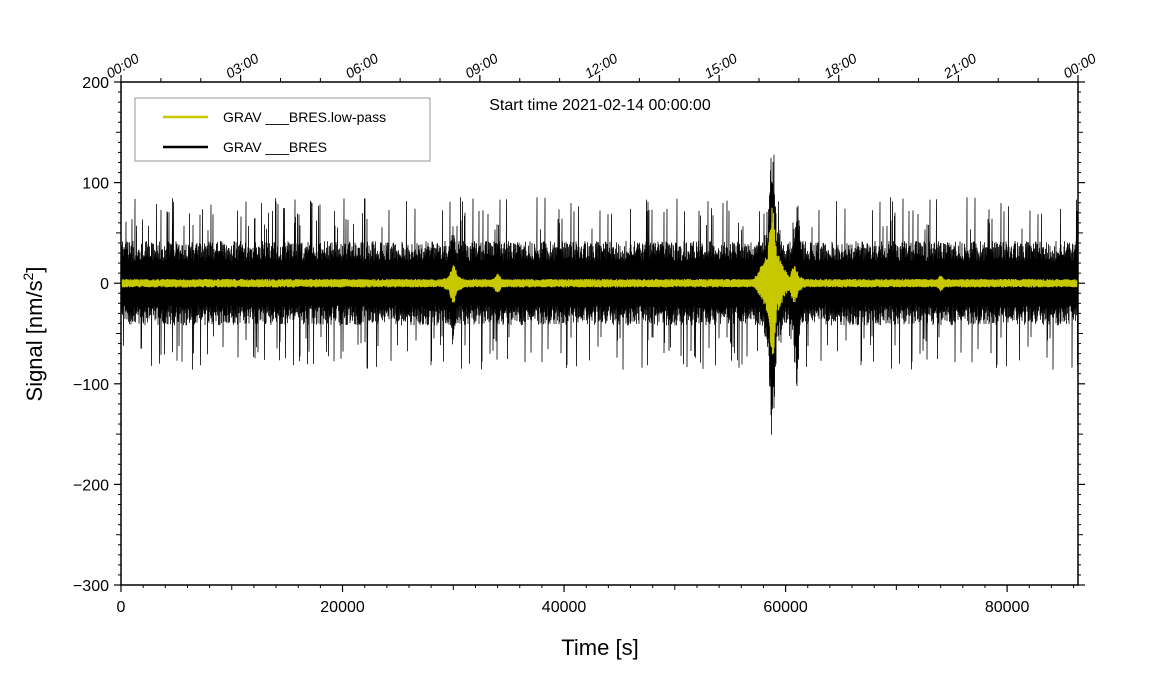  I want to click on x-tick-label: 40000, so click(564, 607).